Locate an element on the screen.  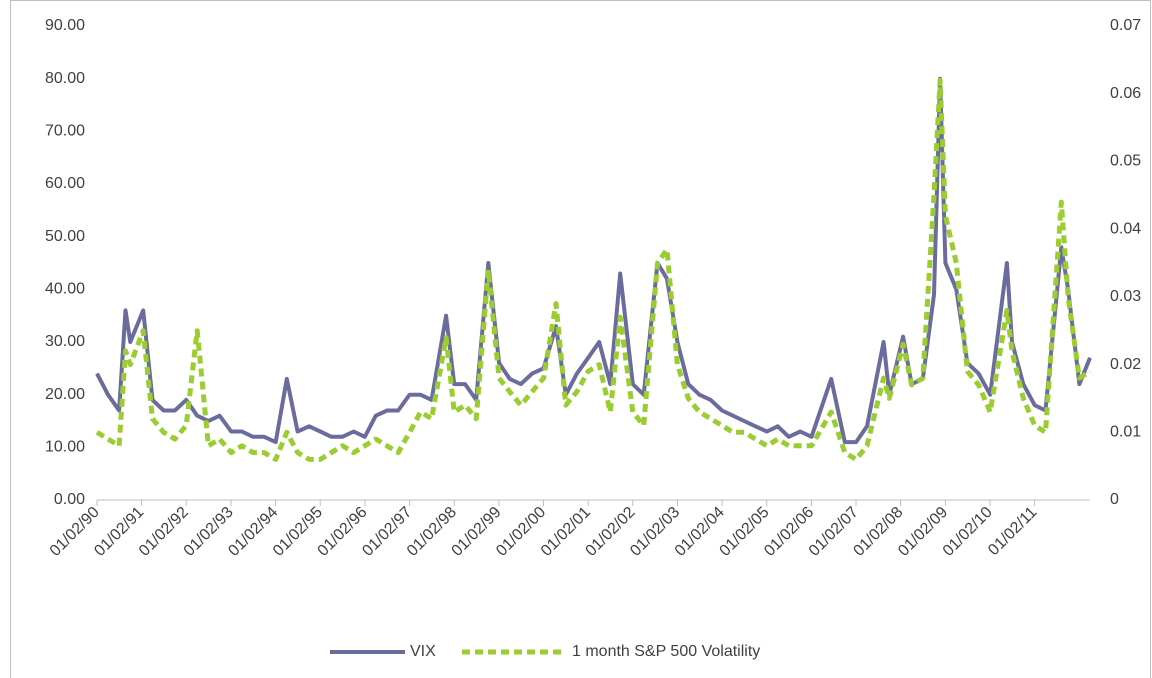
y-tick-label: 60.00 is located at coordinates (65, 183).